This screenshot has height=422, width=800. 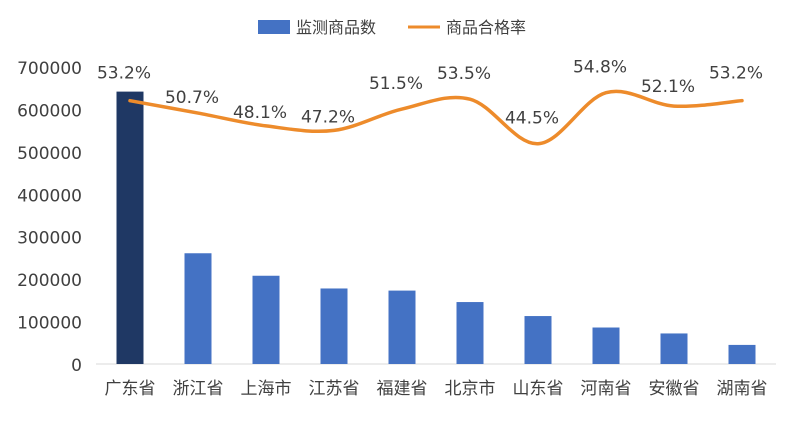 I want to click on bar-浙江省, so click(x=198, y=308).